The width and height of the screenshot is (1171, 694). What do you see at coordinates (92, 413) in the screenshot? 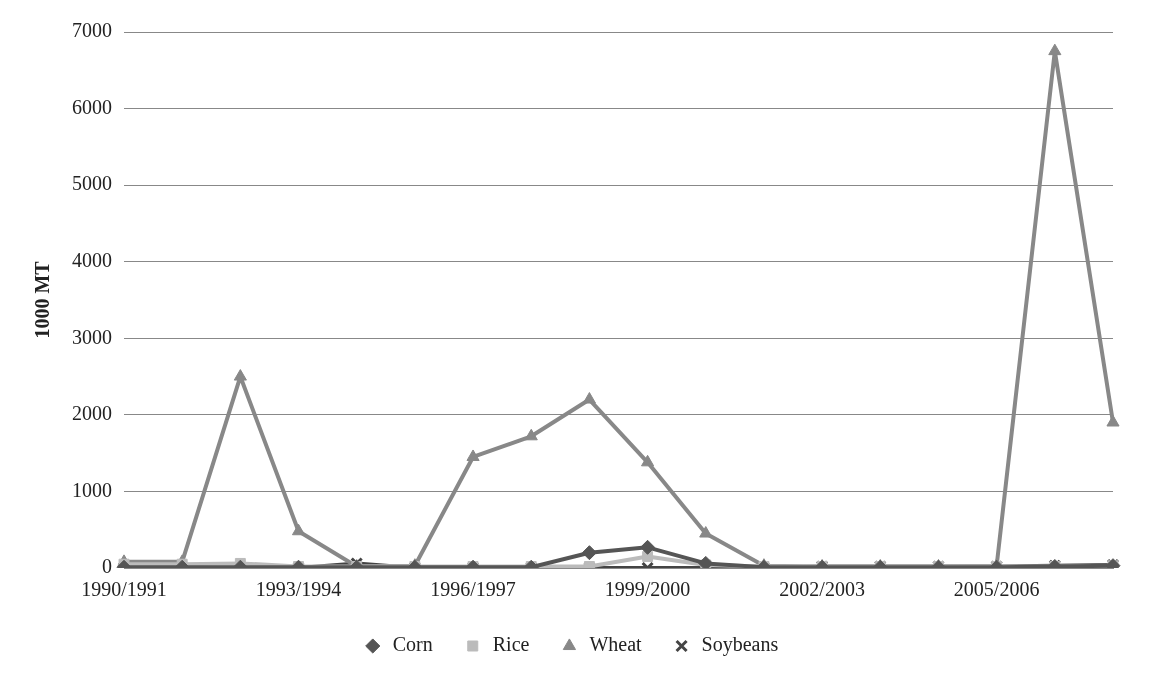
I see `y-tick-label: 2000` at bounding box center [92, 413].